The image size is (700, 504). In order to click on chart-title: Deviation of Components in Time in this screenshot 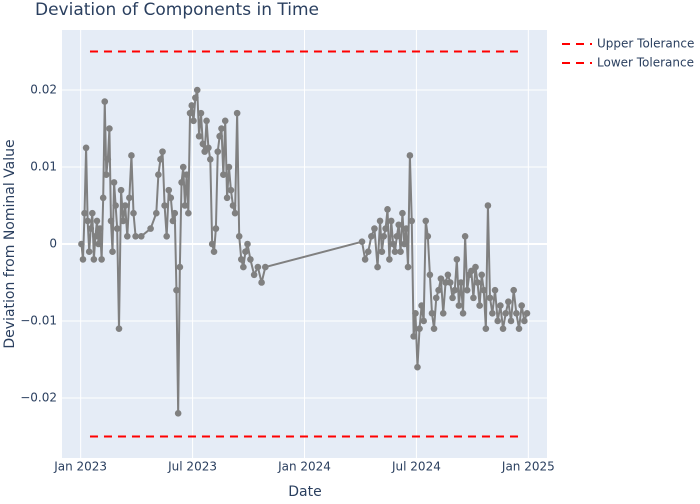, I will do `click(177, 10)`.